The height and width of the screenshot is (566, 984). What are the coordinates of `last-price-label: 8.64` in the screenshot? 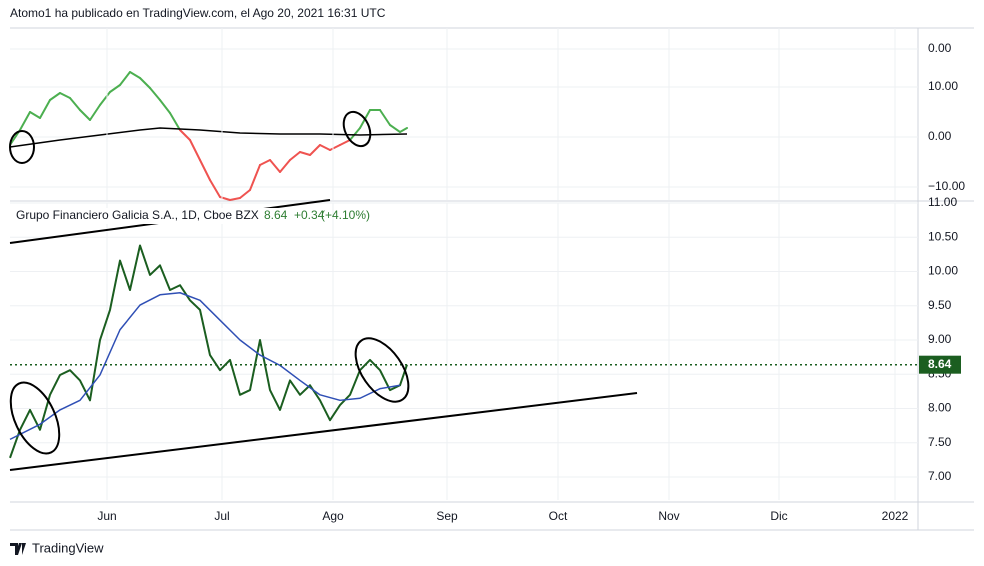 It's located at (940, 364).